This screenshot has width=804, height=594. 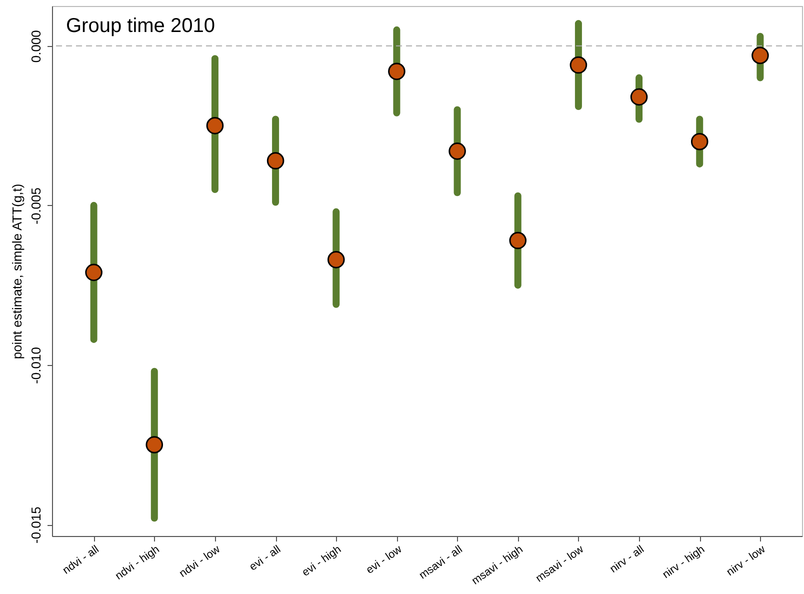 I want to click on x-tick-label: ndvi - all, so click(x=81, y=560).